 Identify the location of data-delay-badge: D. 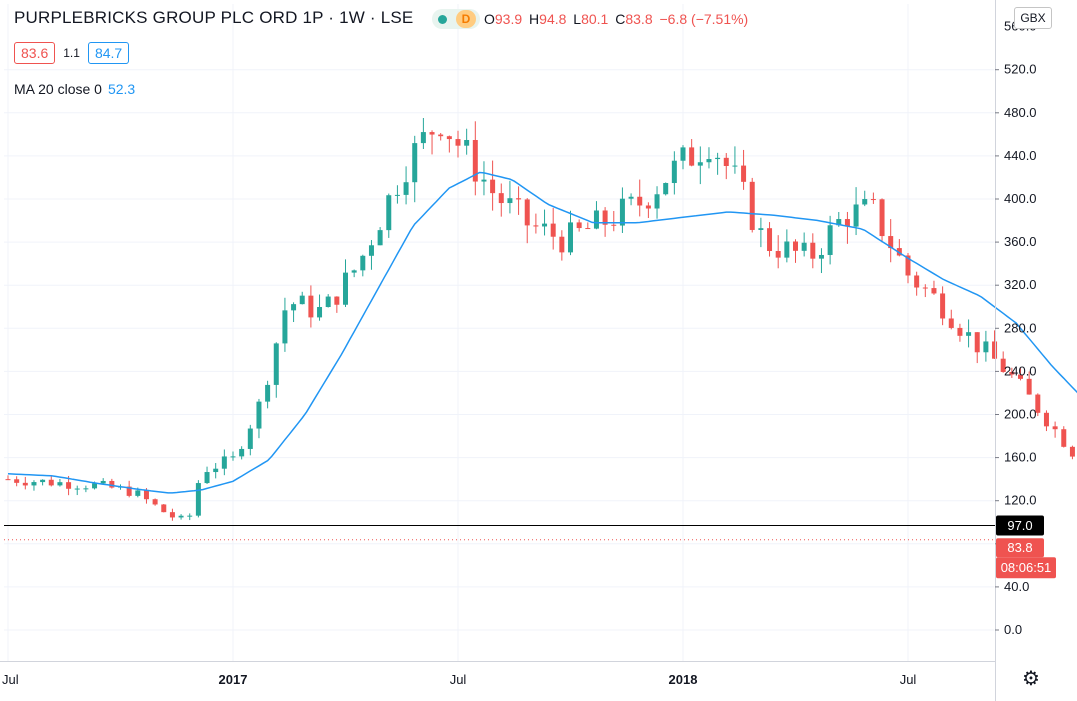
(466, 19).